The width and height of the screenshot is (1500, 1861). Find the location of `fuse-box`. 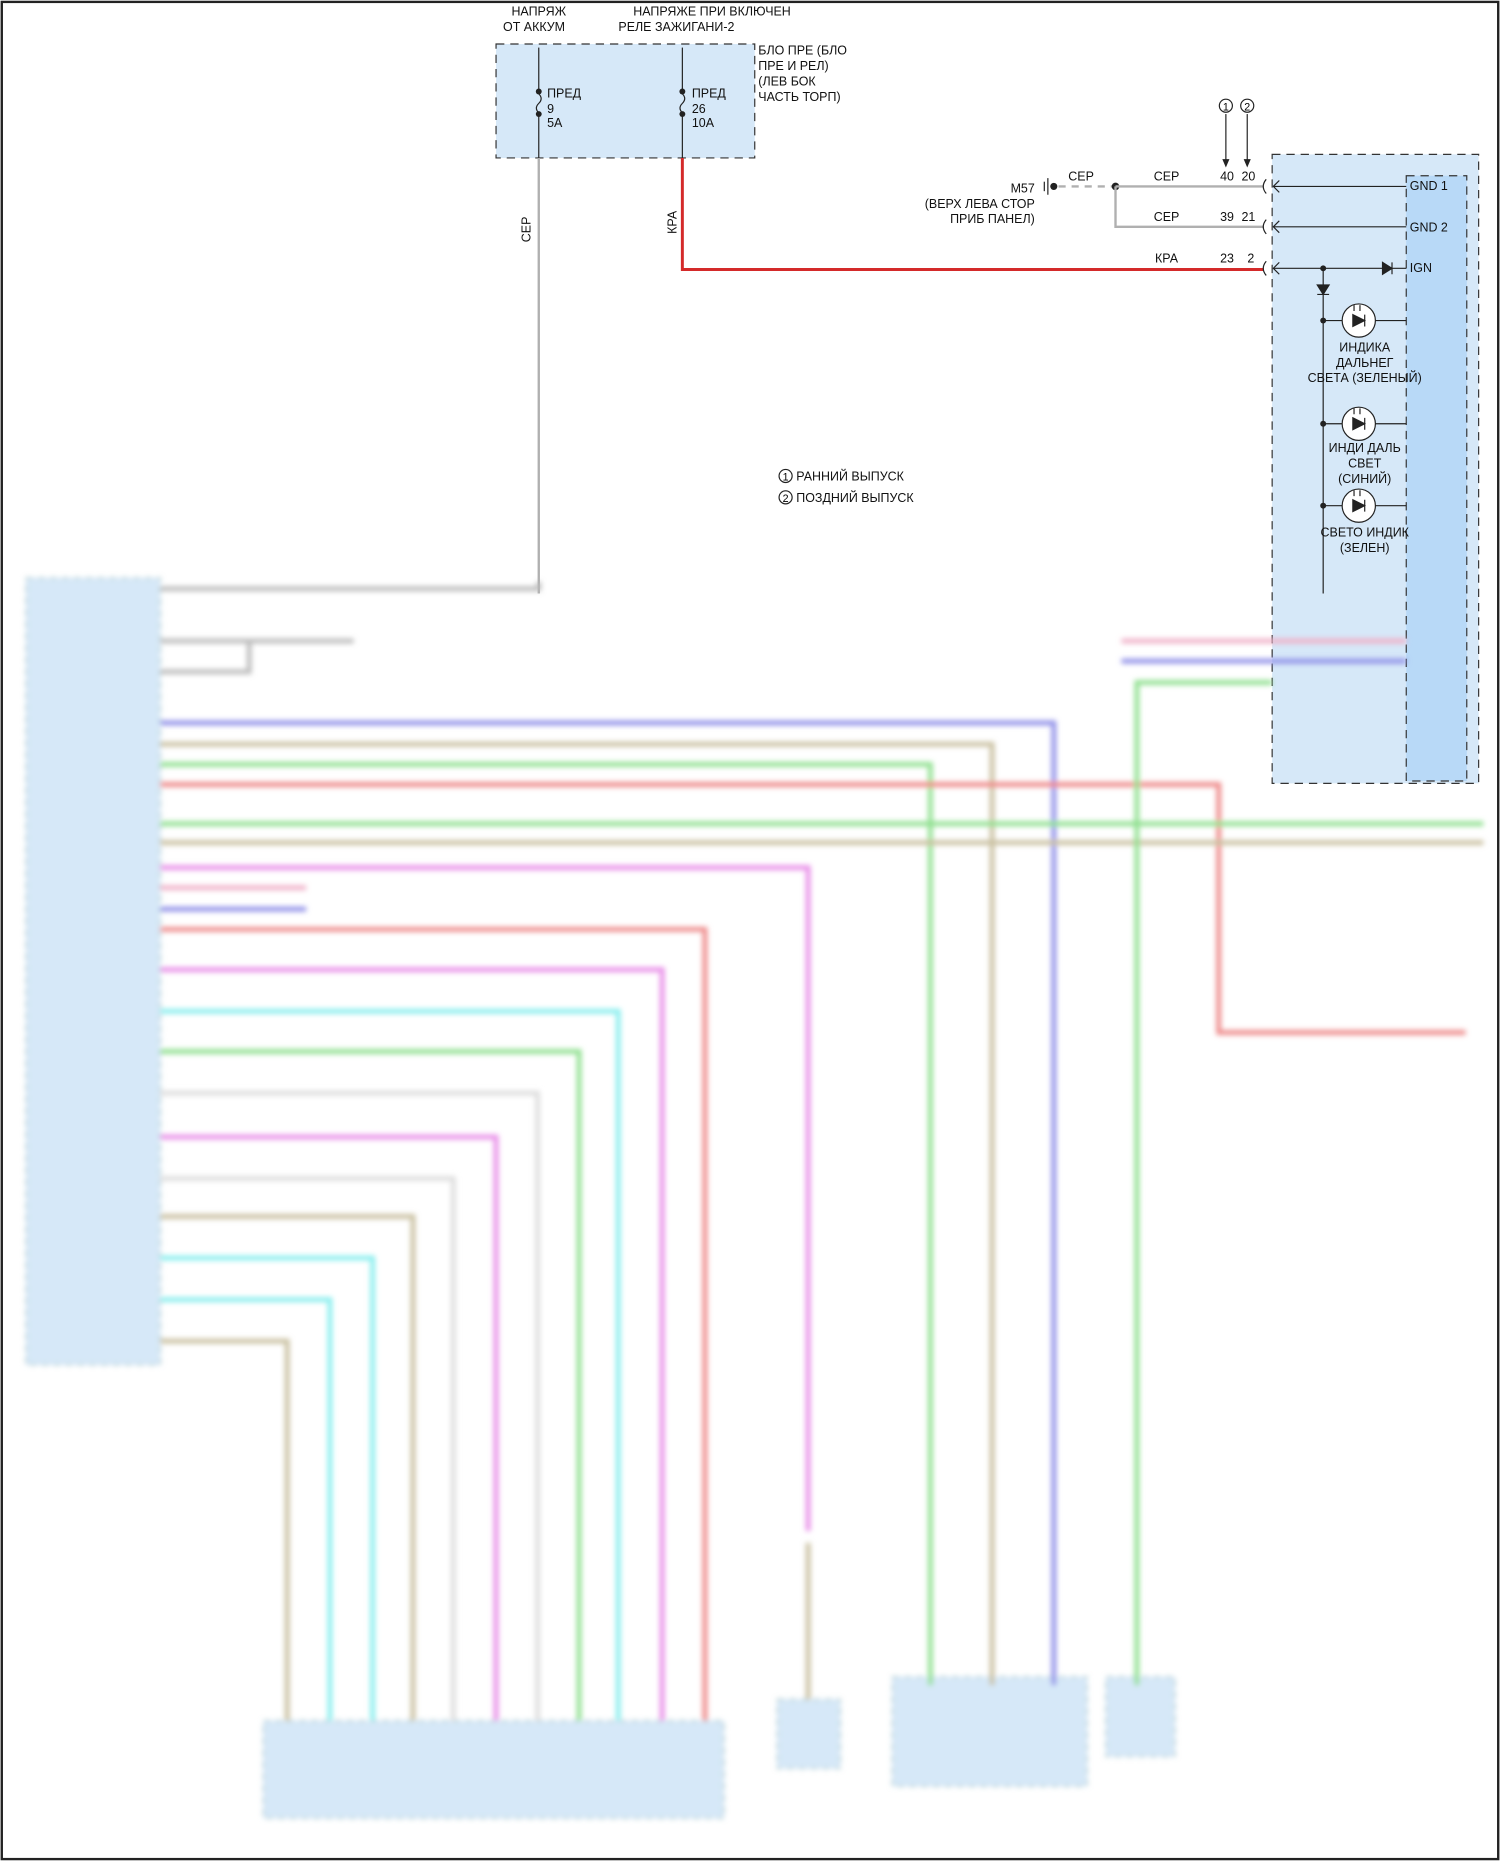

fuse-box is located at coordinates (625, 101).